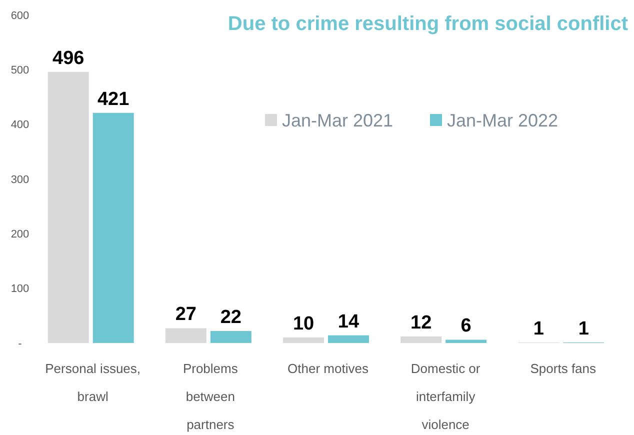 This screenshot has width=634, height=435. What do you see at coordinates (210, 396) in the screenshot?
I see `x-tick-label: Problems between partners` at bounding box center [210, 396].